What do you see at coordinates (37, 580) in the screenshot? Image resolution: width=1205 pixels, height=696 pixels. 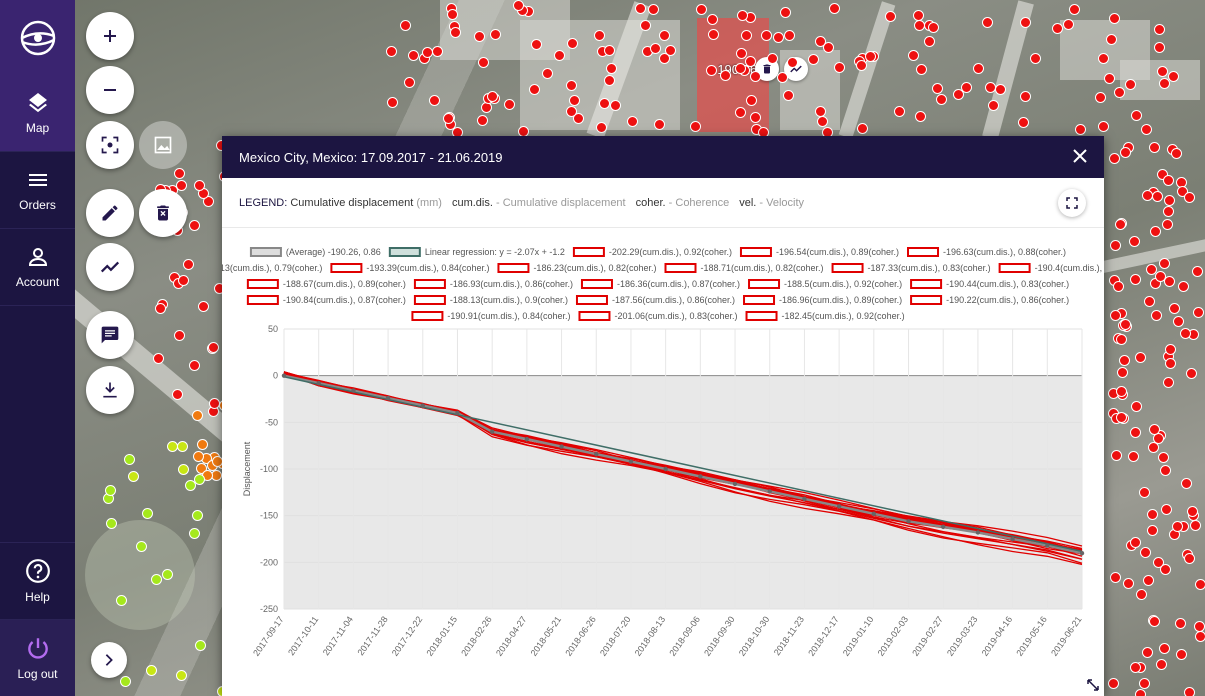 I see `sidebar-item-help: Help` at bounding box center [37, 580].